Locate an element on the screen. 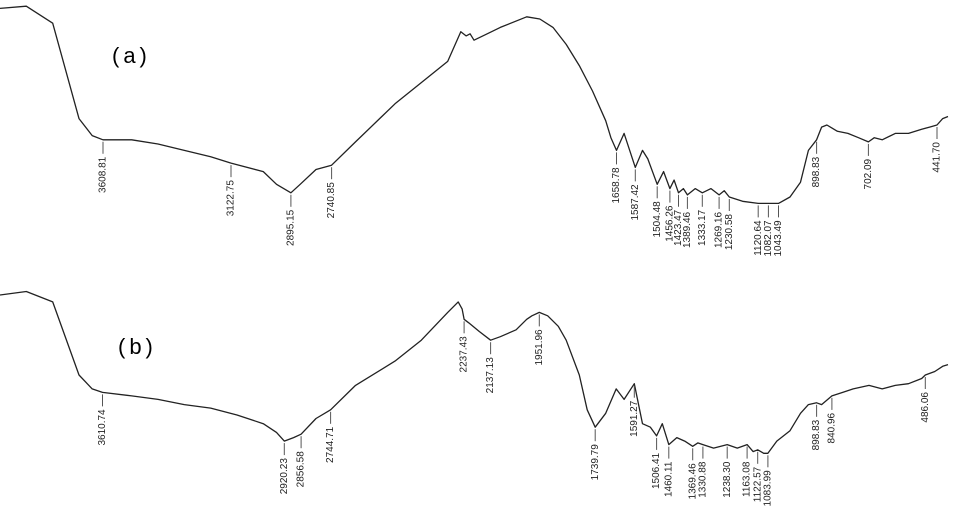 The image size is (953, 532). peak-label: 1506.41 is located at coordinates (656, 470).